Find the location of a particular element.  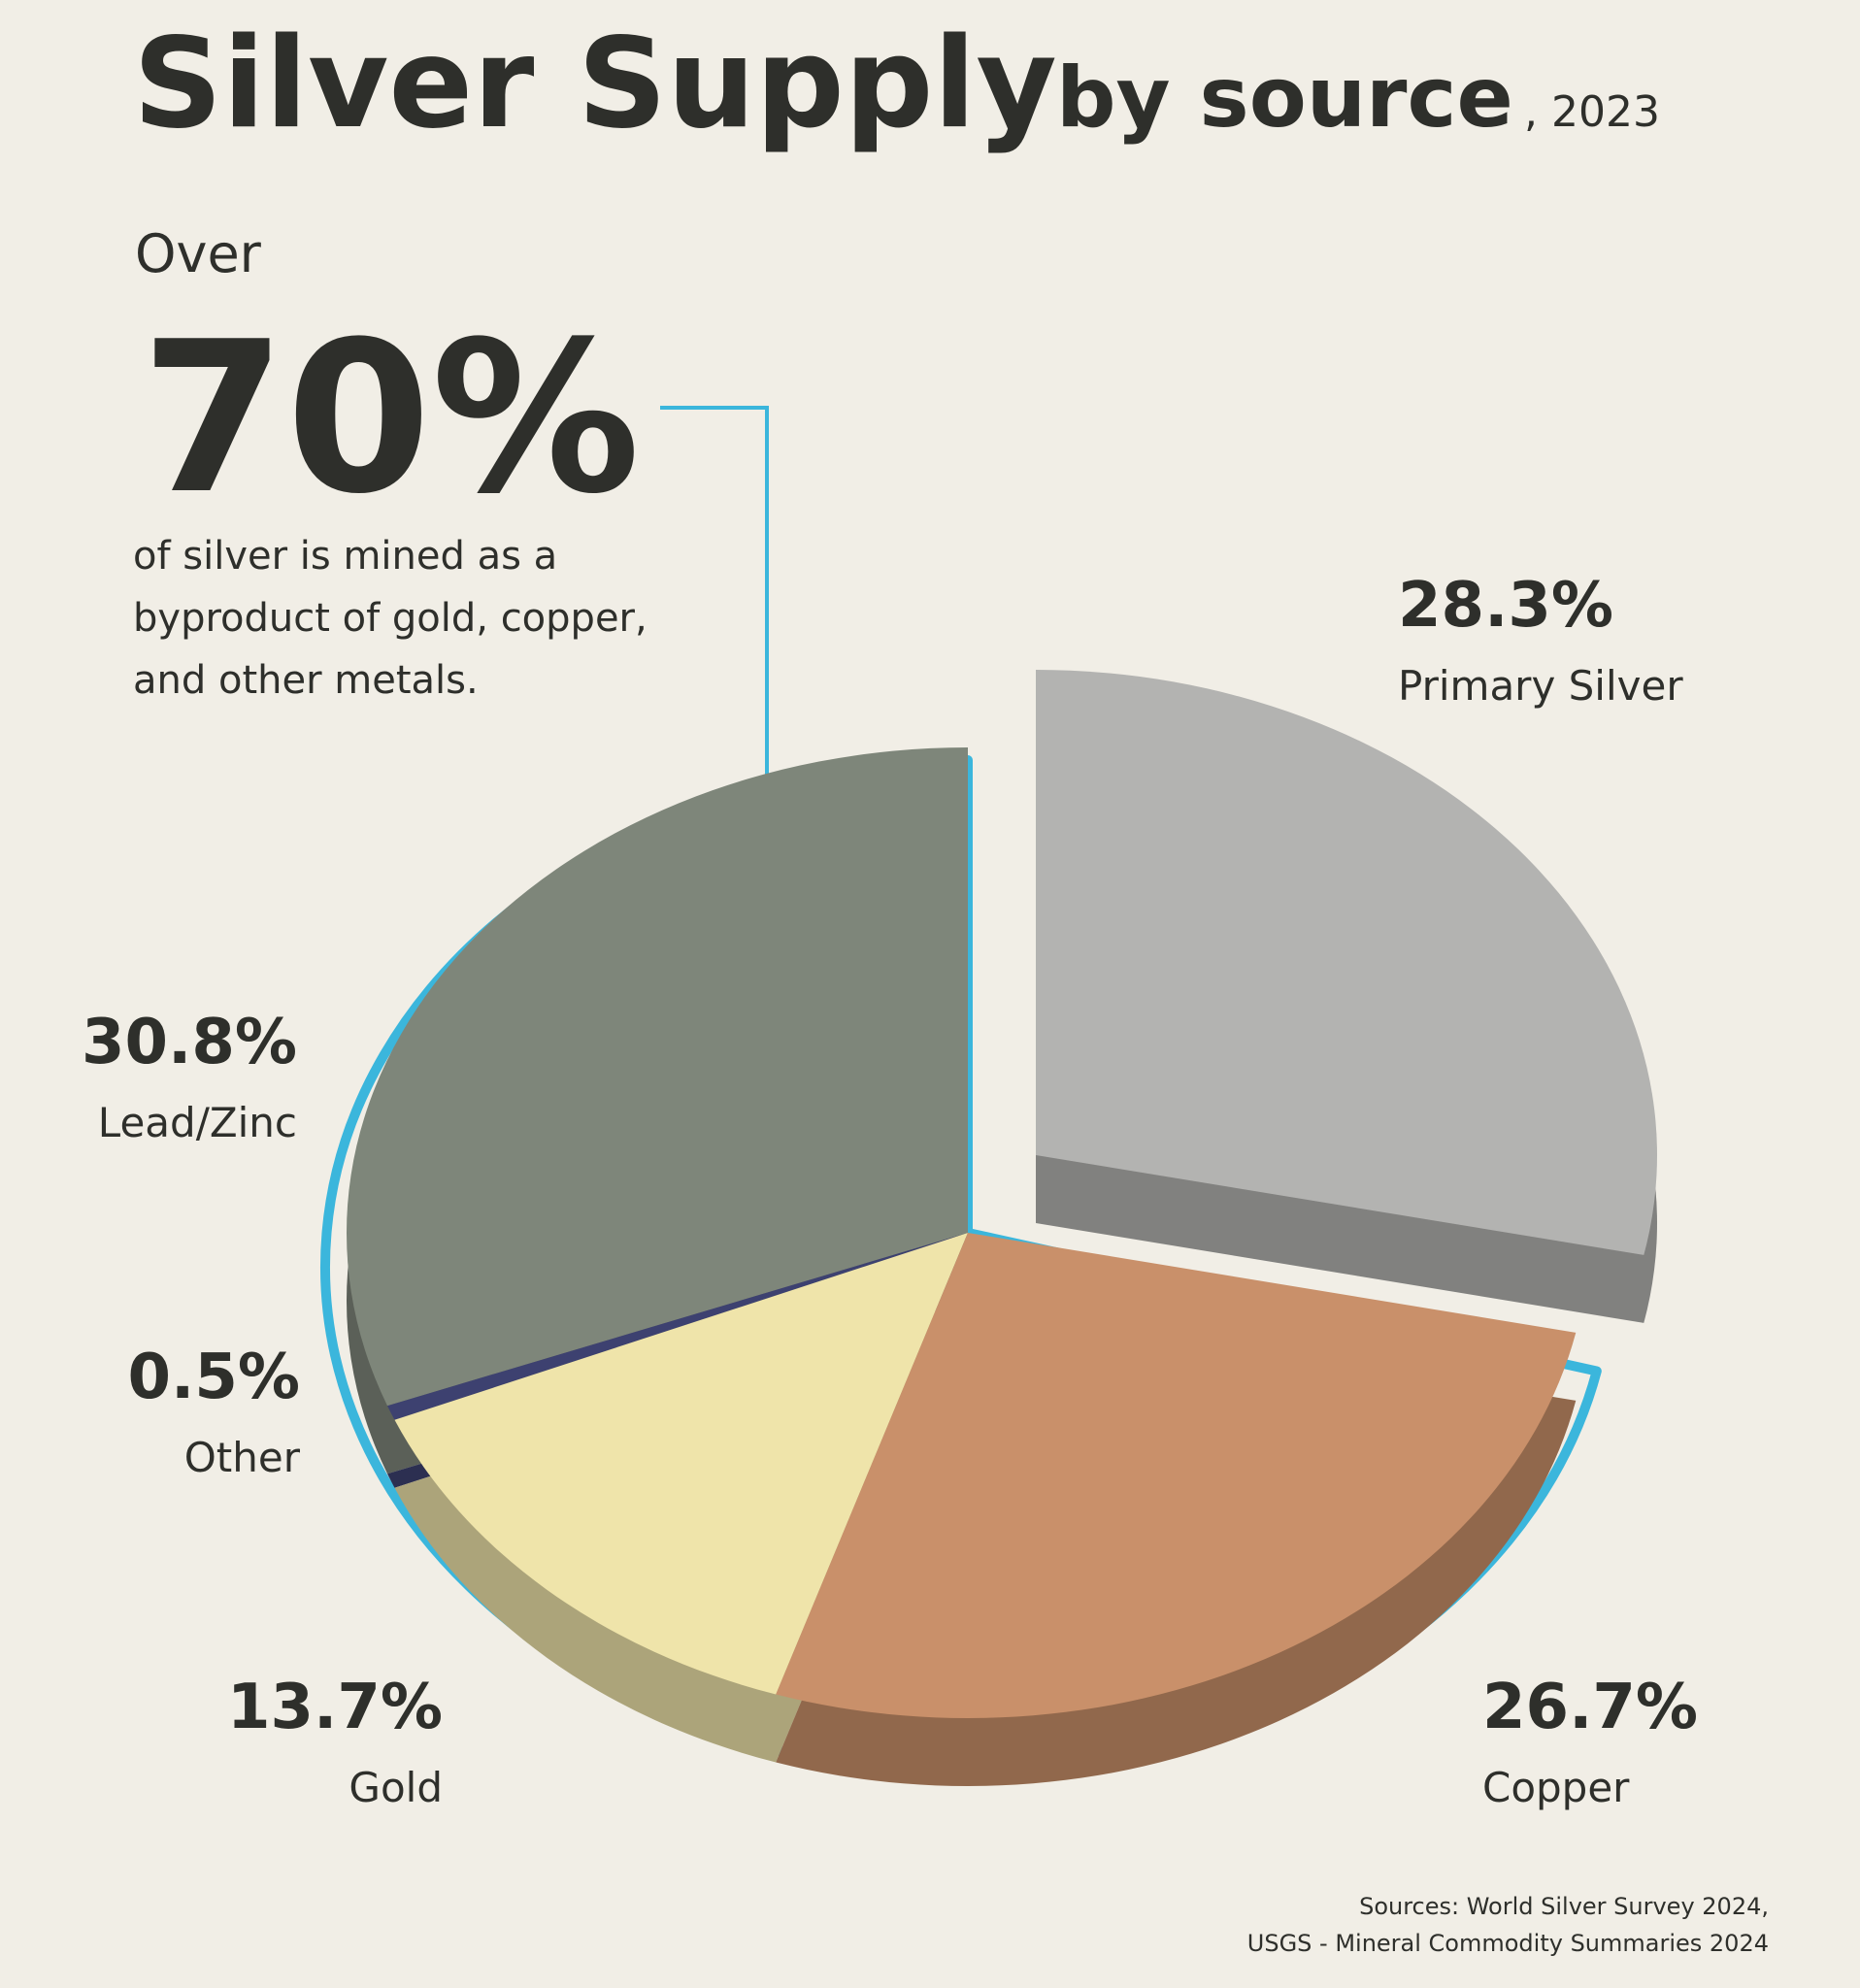

category-label: Copper is located at coordinates (1556, 1787).